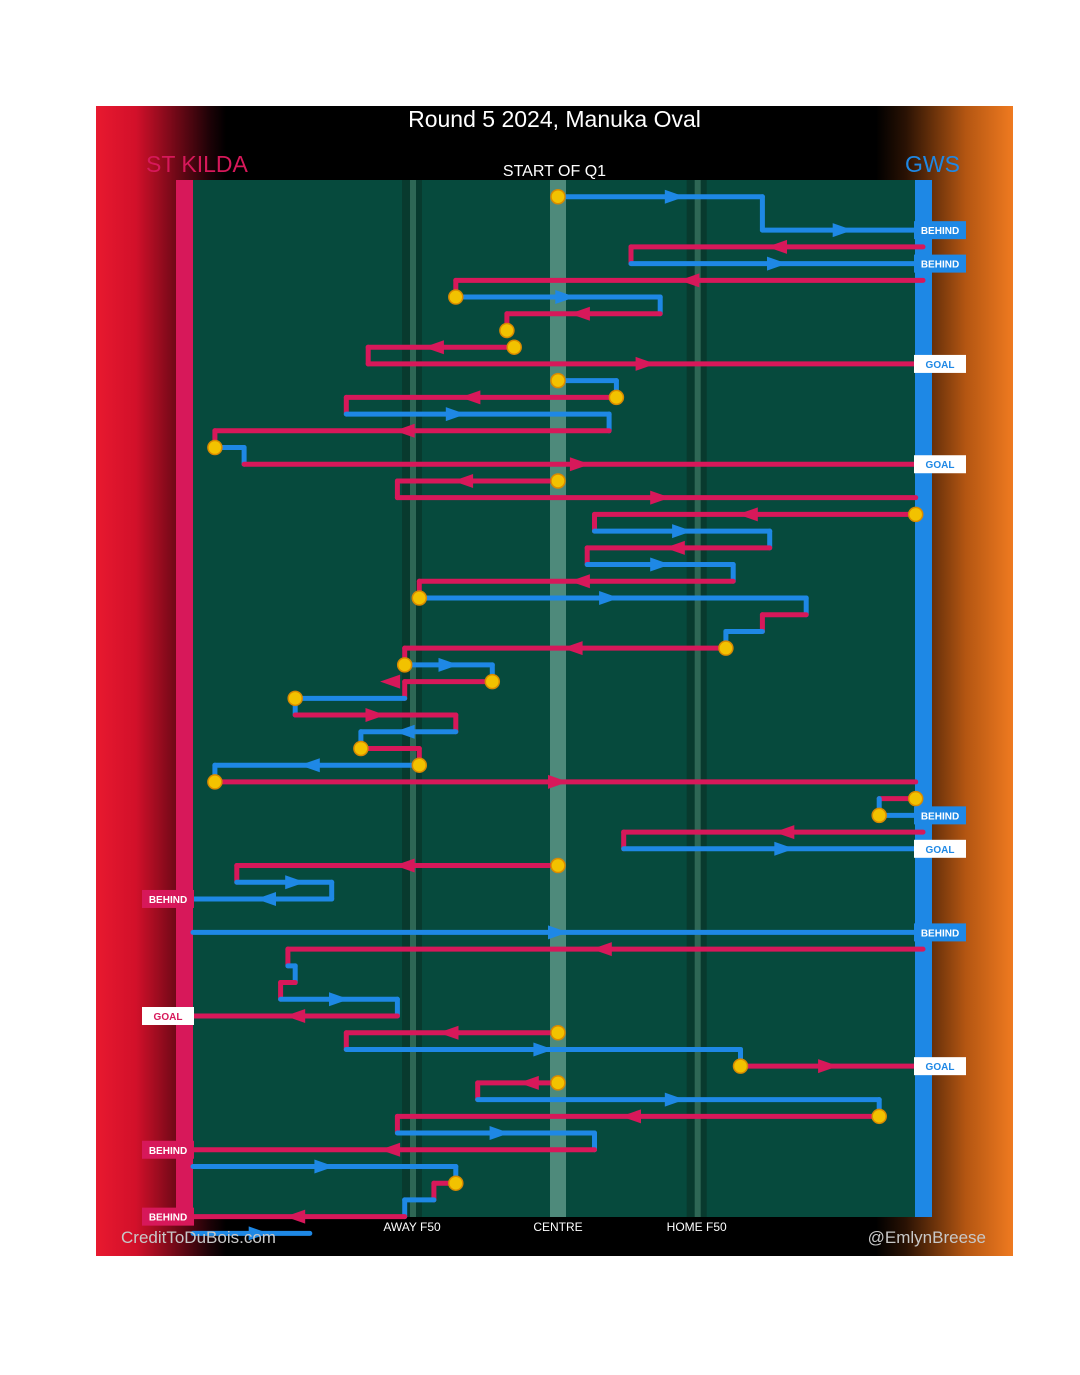 Image resolution: width=1080 pixels, height=1375 pixels. What do you see at coordinates (696, 1227) in the screenshot?
I see `x-tick-label-home-f50: HOME F50` at bounding box center [696, 1227].